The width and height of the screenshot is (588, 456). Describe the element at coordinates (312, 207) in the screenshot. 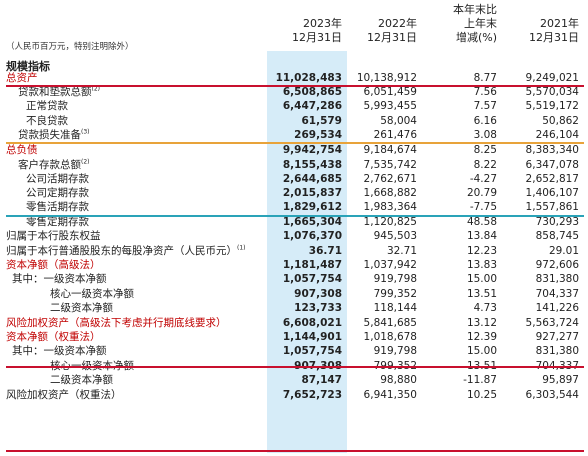

I see `value-2023: 1,829,612` at that location.